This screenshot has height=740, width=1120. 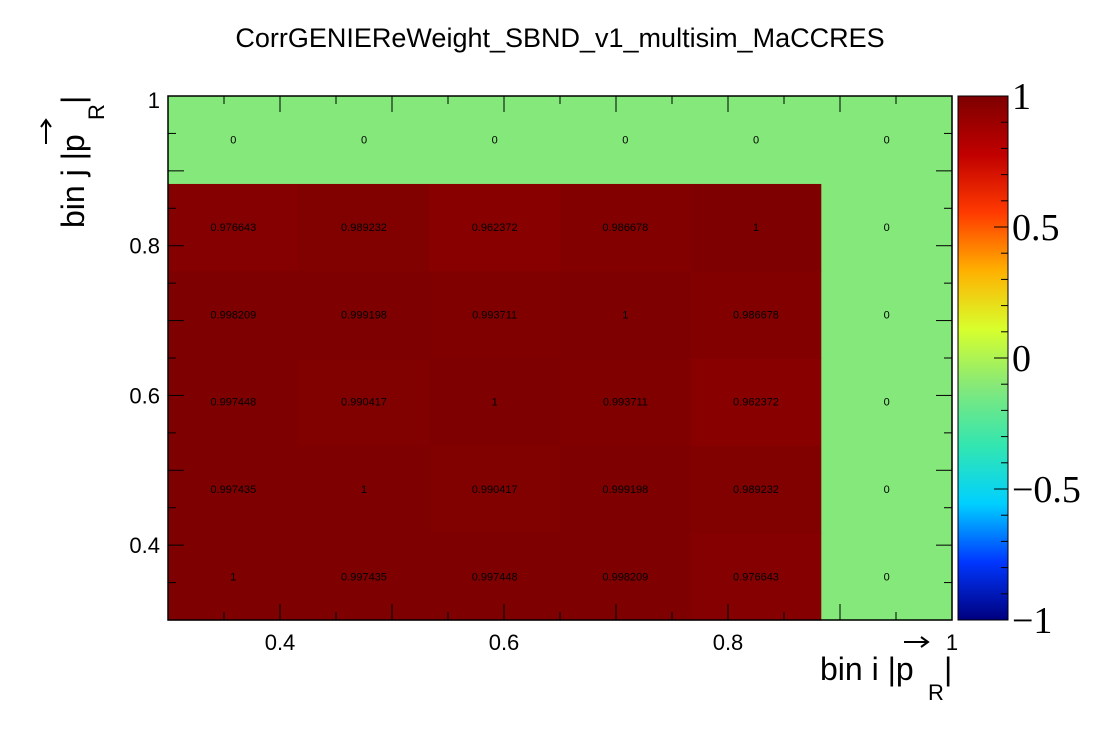 What do you see at coordinates (952, 642) in the screenshot?
I see `x-tick-label: 1` at bounding box center [952, 642].